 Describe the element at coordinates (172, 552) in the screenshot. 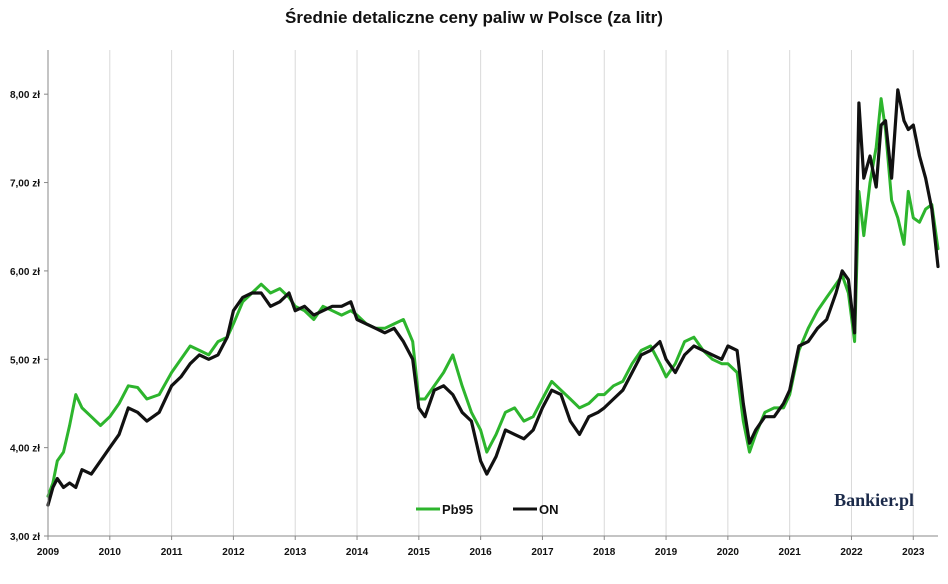

I see `x-tick-label-2011: 2011` at that location.